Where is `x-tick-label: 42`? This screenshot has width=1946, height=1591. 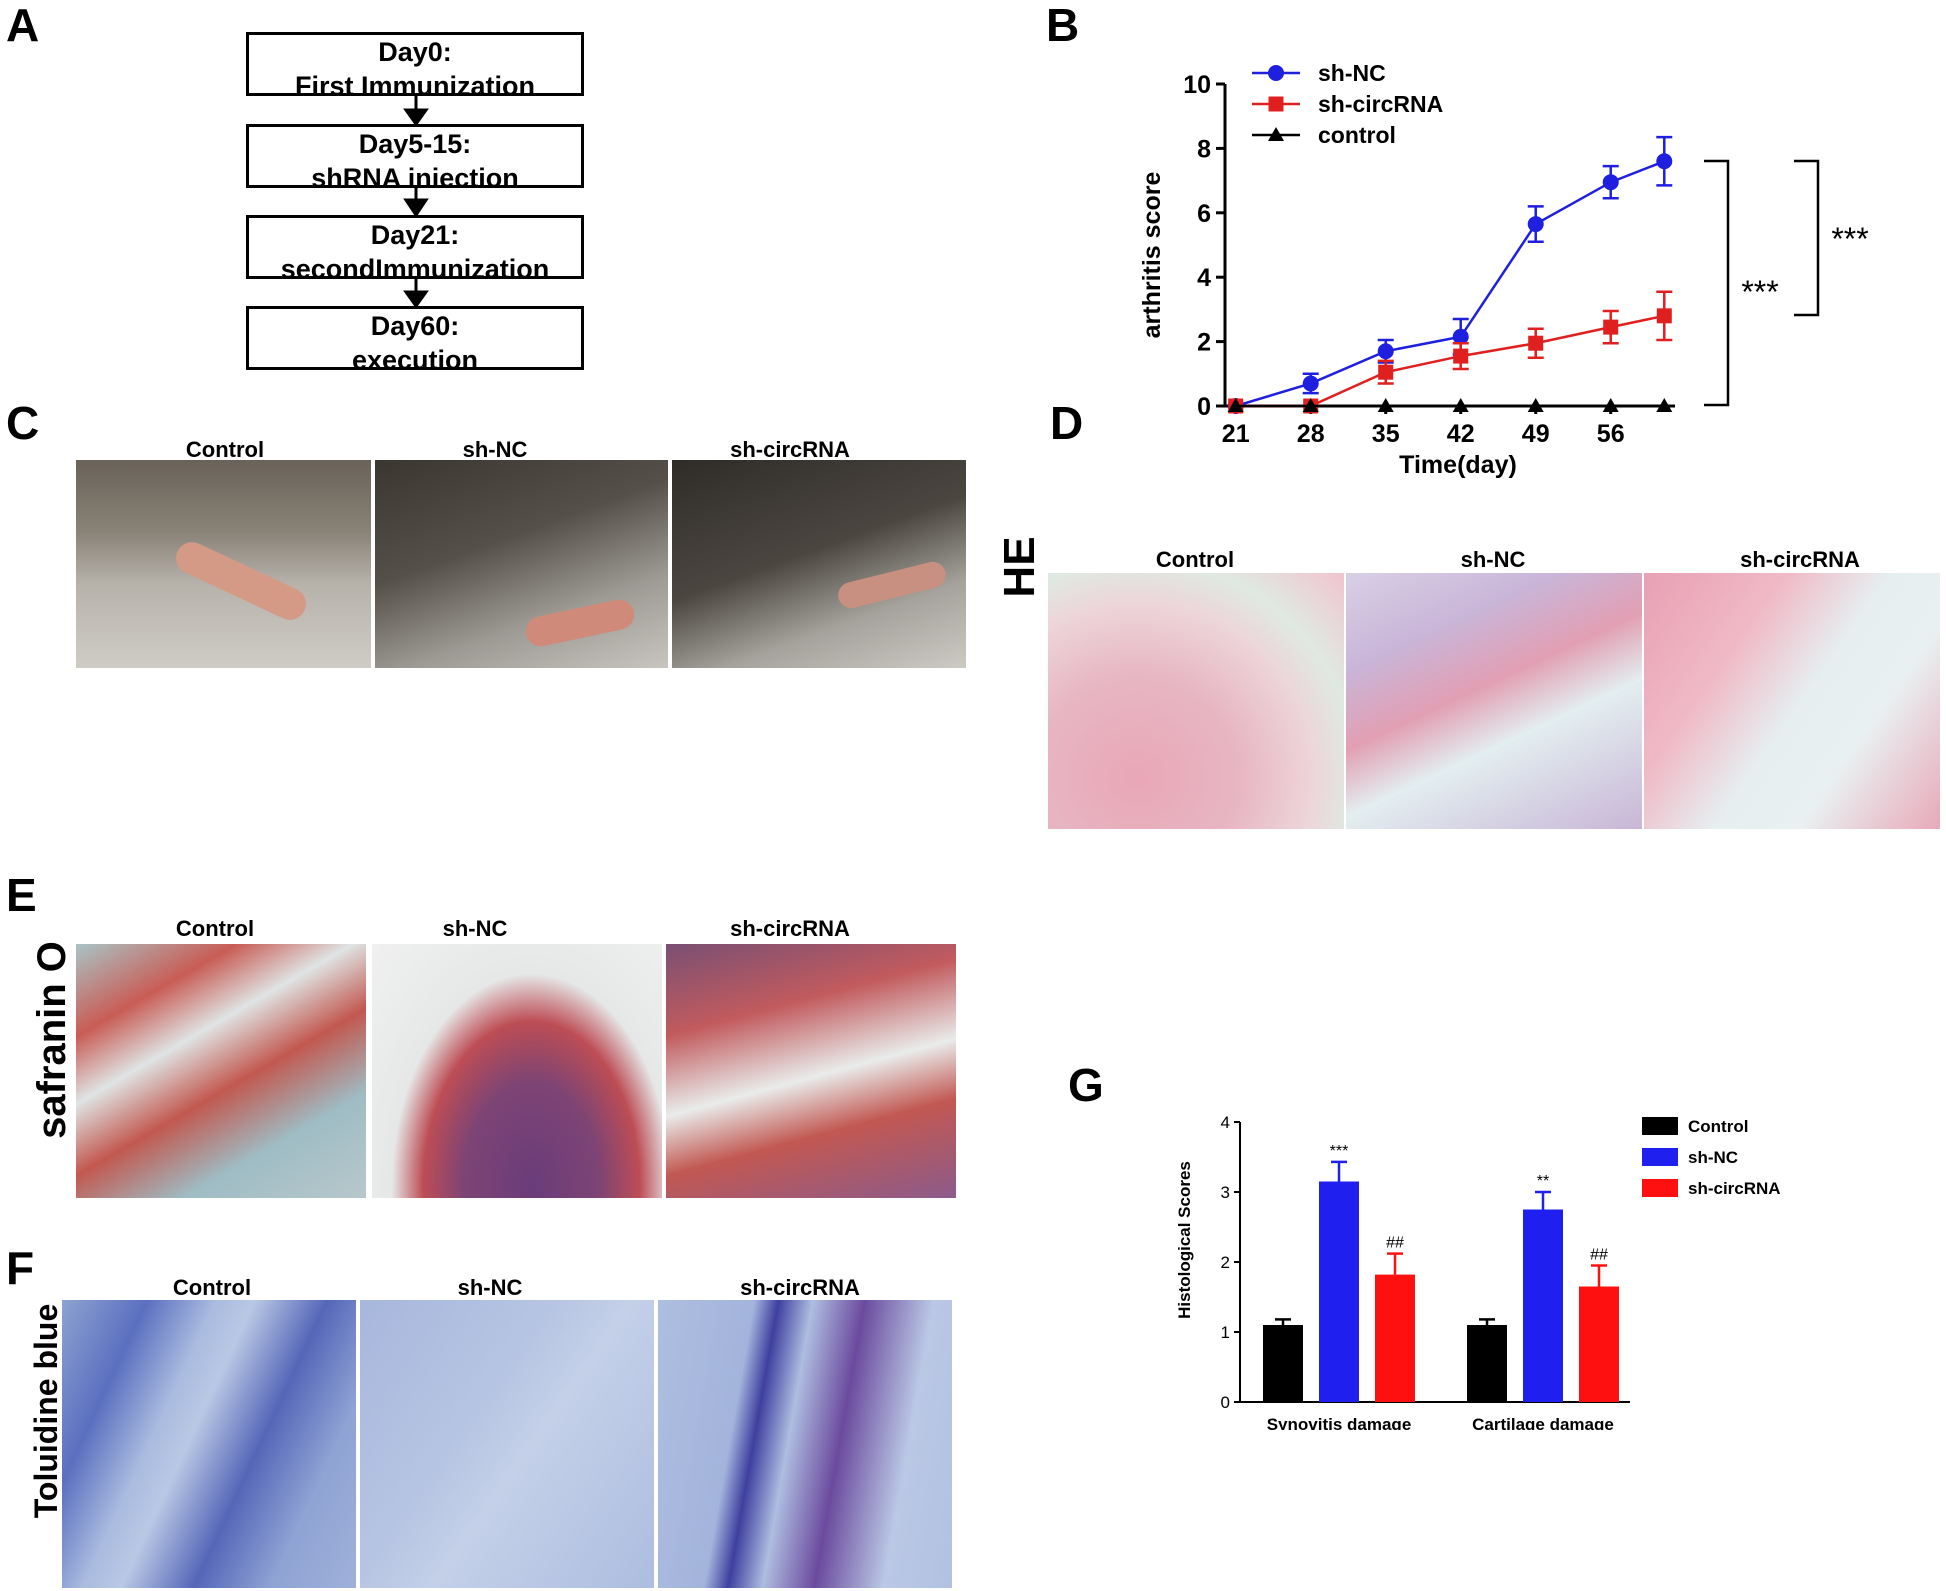
x-tick-label: 42 is located at coordinates (1461, 434).